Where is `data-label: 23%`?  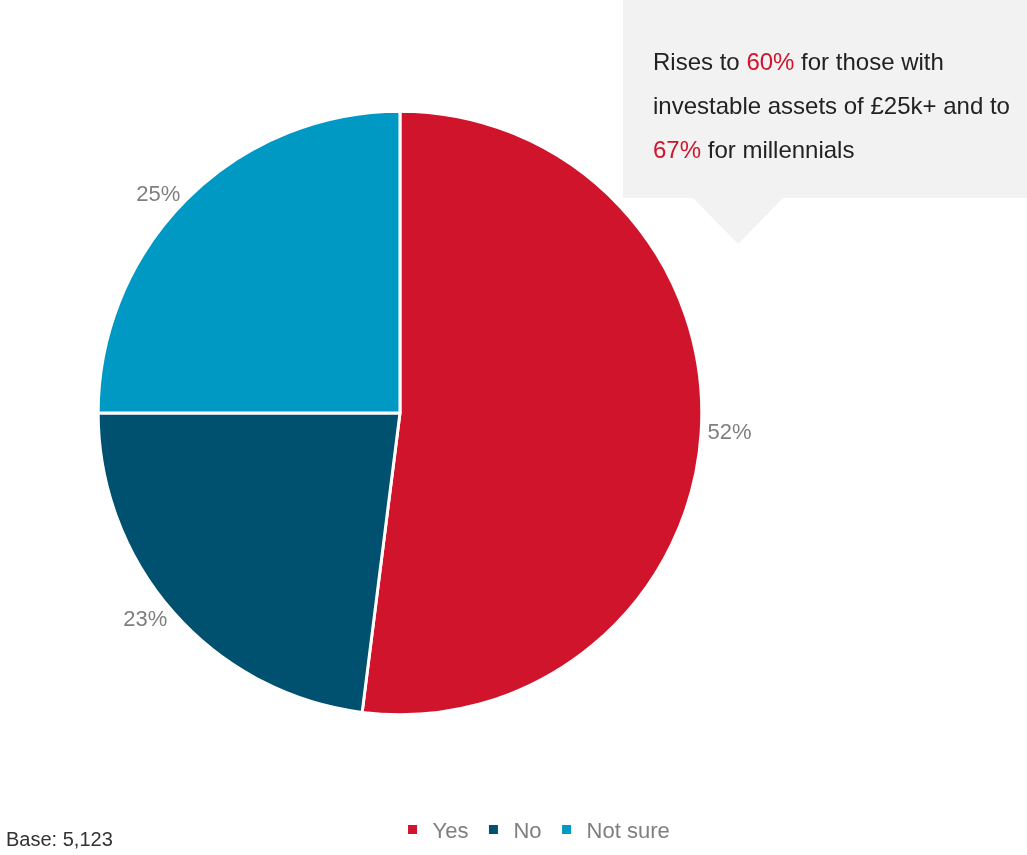 data-label: 23% is located at coordinates (145, 618).